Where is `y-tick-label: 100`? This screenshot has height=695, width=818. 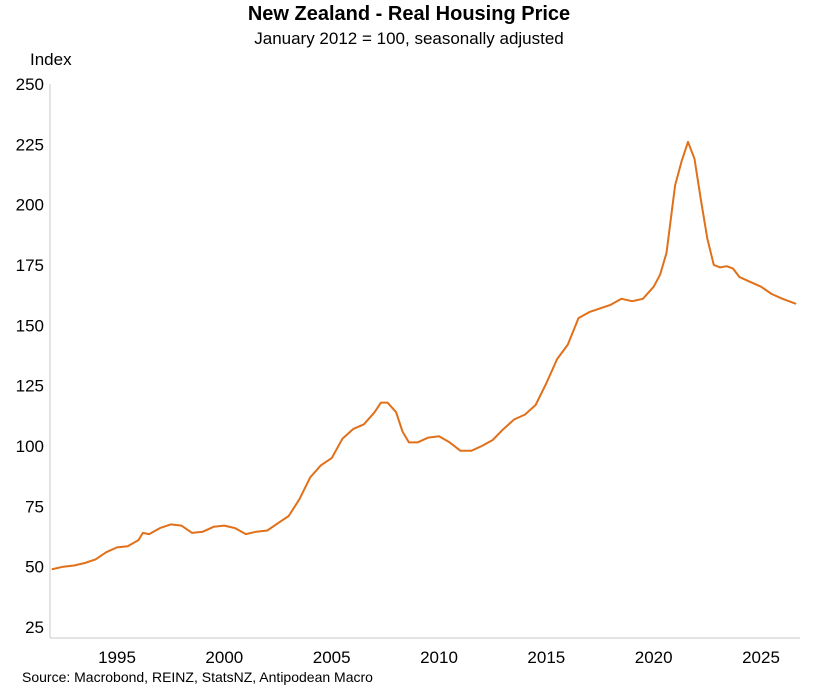
y-tick-label: 100 is located at coordinates (30, 446).